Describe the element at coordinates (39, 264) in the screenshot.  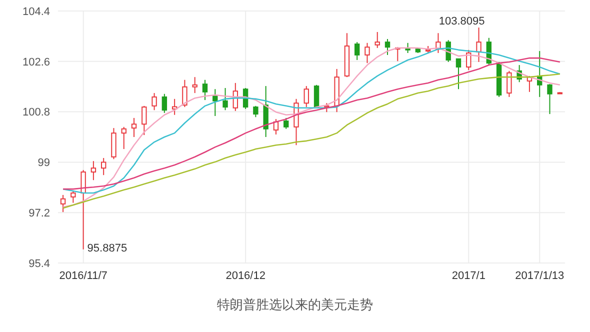
I see `y-tick-label: 95.4` at that location.